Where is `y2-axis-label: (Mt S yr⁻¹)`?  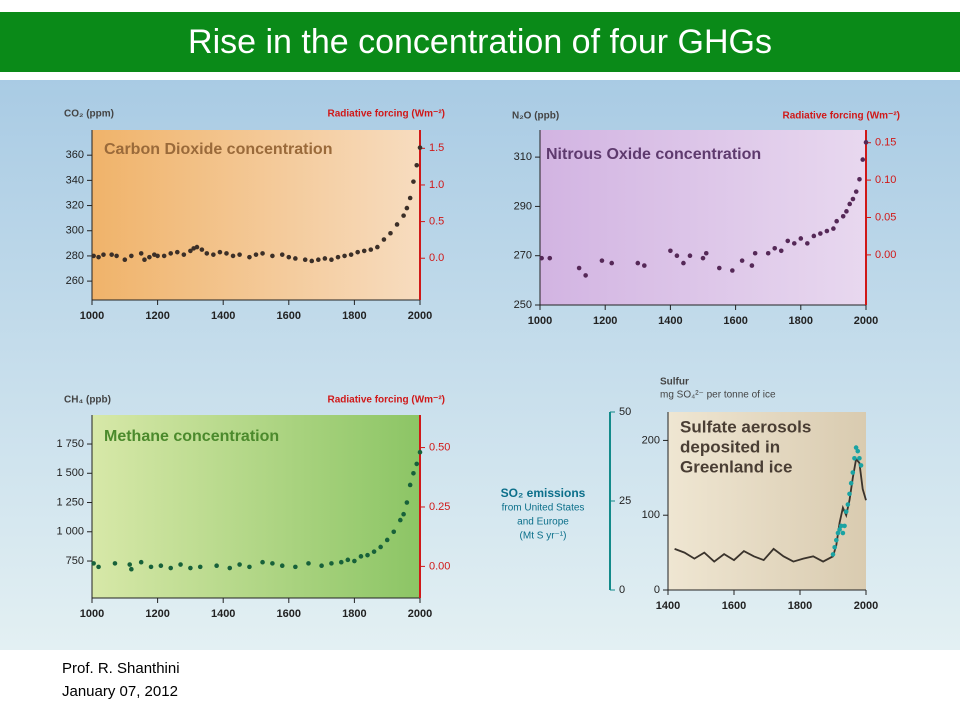
y2-axis-label: (Mt S yr⁻¹) is located at coordinates (543, 536).